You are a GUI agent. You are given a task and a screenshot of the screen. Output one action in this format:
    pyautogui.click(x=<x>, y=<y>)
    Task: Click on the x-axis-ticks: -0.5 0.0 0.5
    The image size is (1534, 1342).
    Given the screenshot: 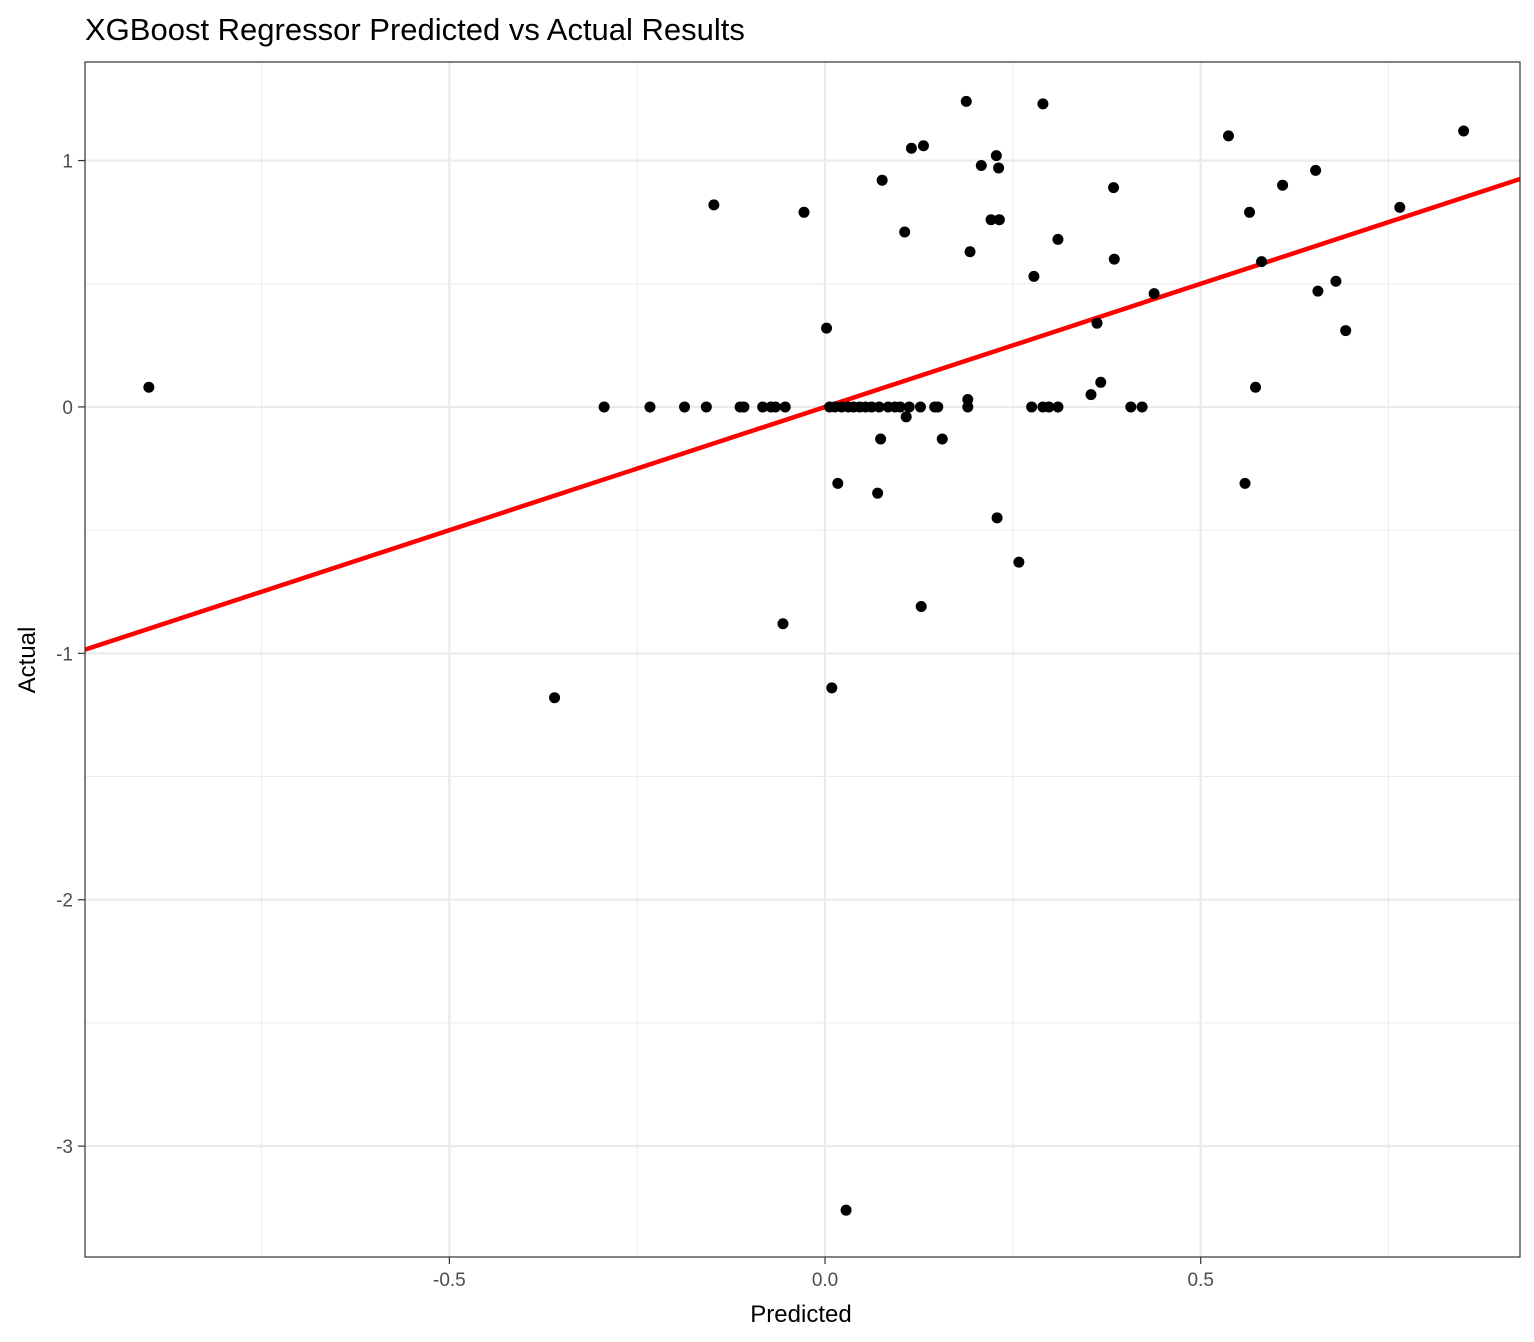 What is the action you would take?
    pyautogui.click(x=823, y=1274)
    